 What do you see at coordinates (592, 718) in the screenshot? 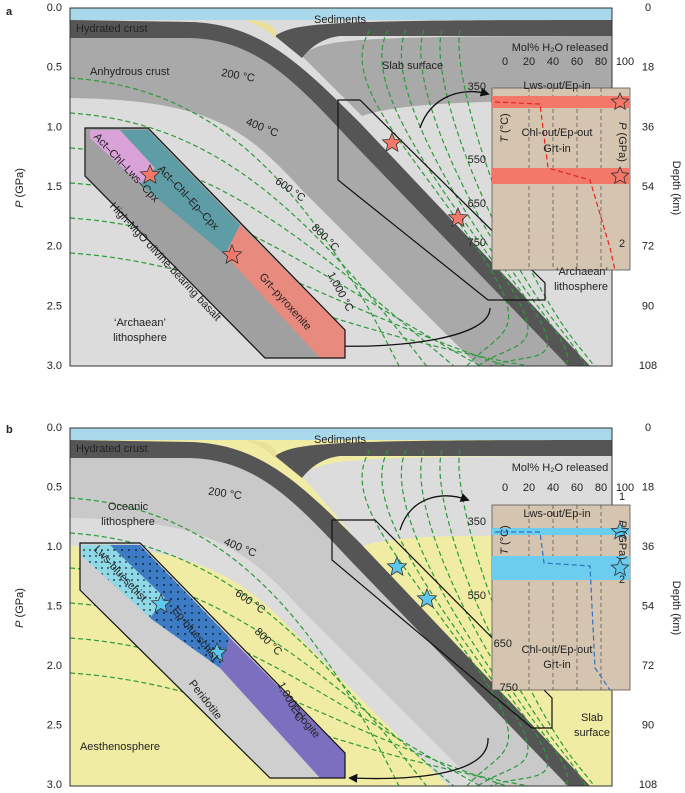
I see `label: Slab` at bounding box center [592, 718].